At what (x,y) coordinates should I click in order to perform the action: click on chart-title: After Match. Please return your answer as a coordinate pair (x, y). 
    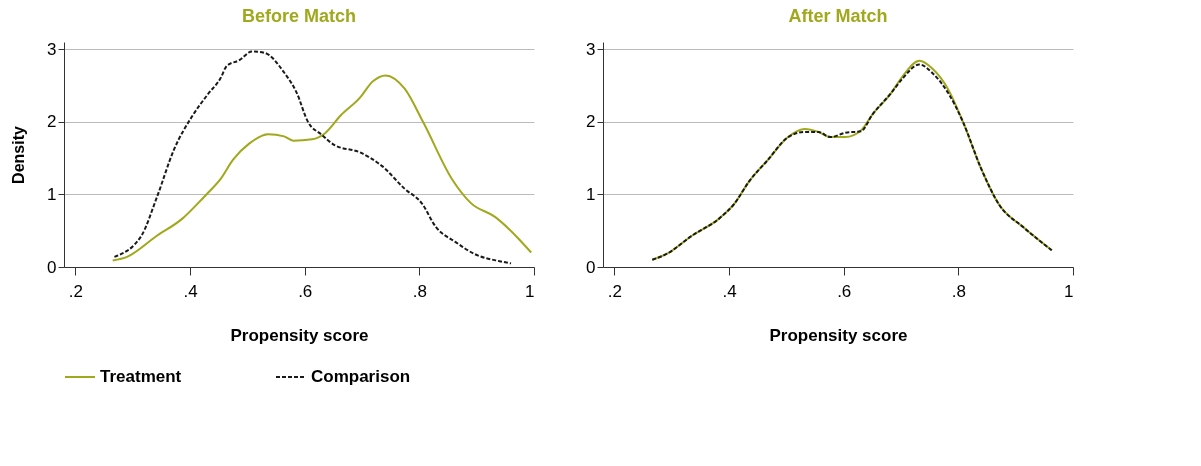
    Looking at the image, I should click on (838, 16).